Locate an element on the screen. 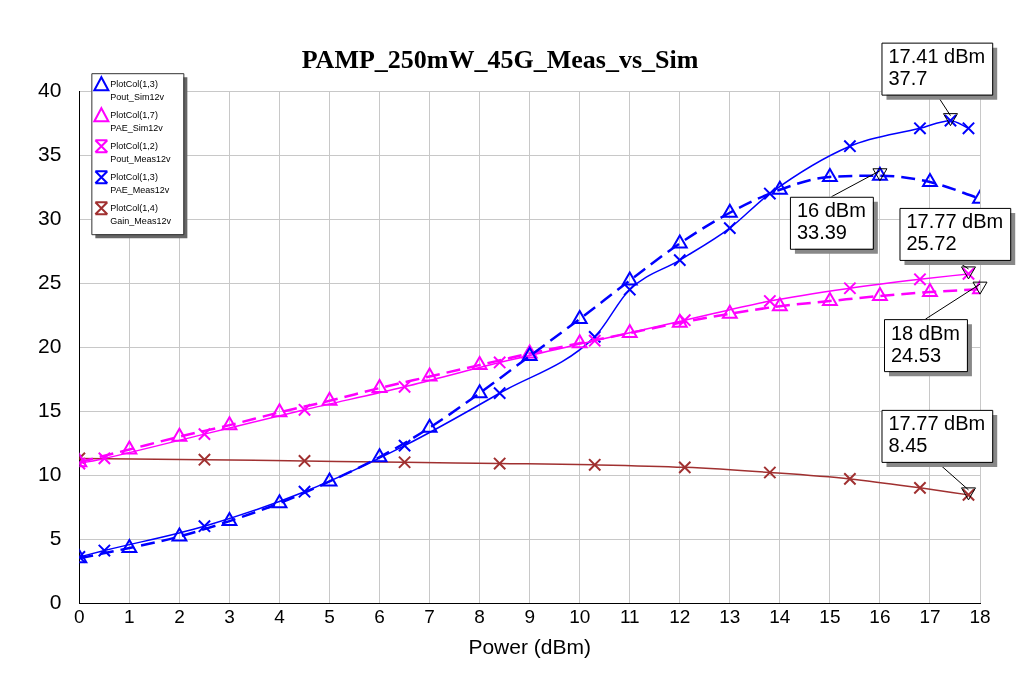  y-tick-label: 10 is located at coordinates (50, 473).